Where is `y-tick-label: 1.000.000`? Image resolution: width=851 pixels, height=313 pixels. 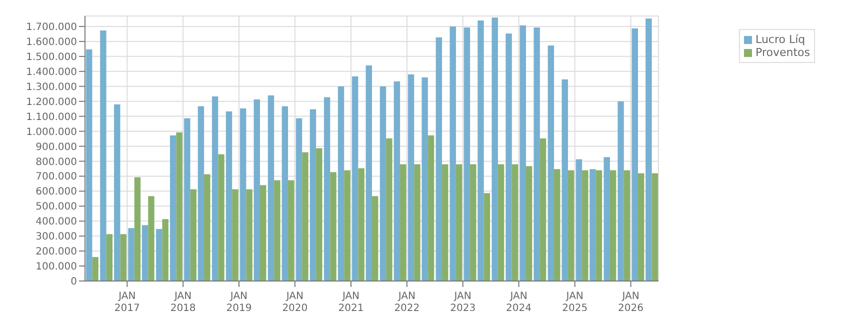 y-tick-label: 1.000.000 is located at coordinates (51, 132).